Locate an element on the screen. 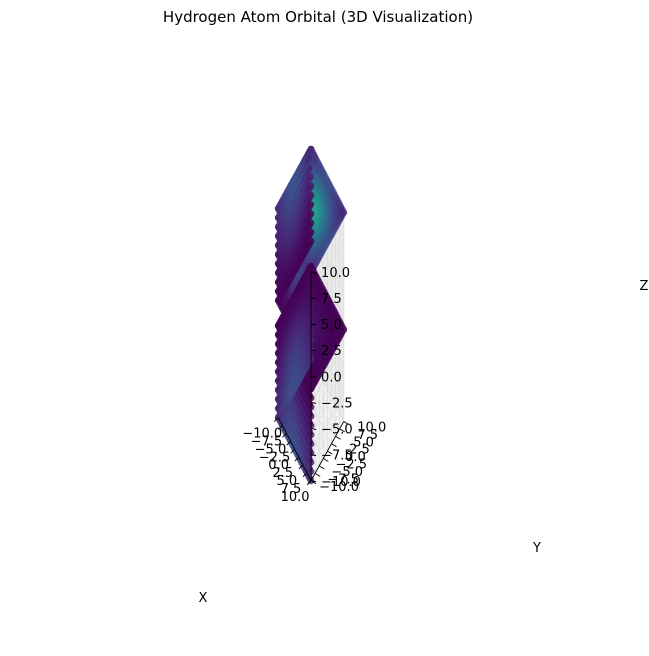 The height and width of the screenshot is (656, 649). z-tick-label: −2.5 is located at coordinates (337, 403).